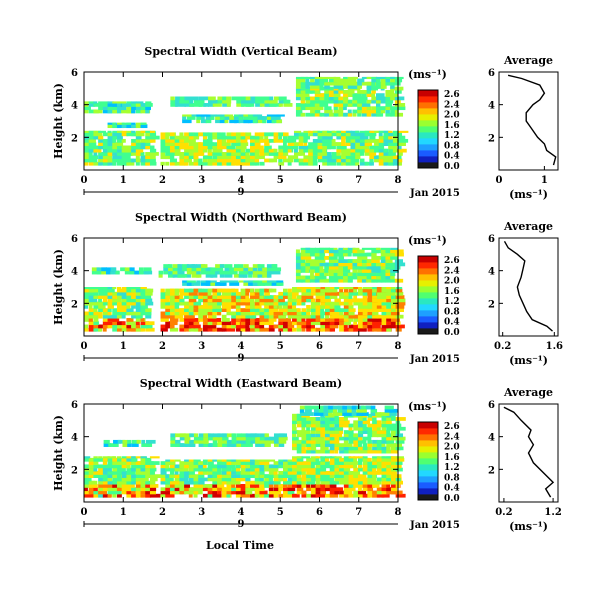 The image size is (616, 598). What do you see at coordinates (452, 157) in the screenshot?
I see `colorbar-tick-label: 0.4` at bounding box center [452, 157].